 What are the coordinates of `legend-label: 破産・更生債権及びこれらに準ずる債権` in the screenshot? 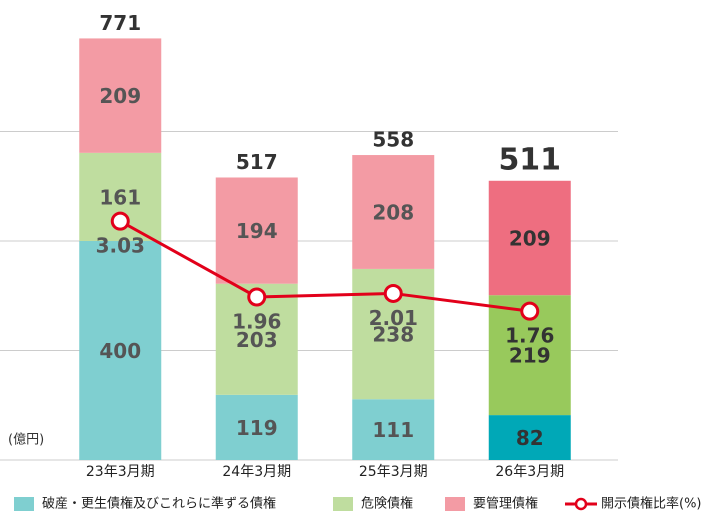 It's located at (159, 504).